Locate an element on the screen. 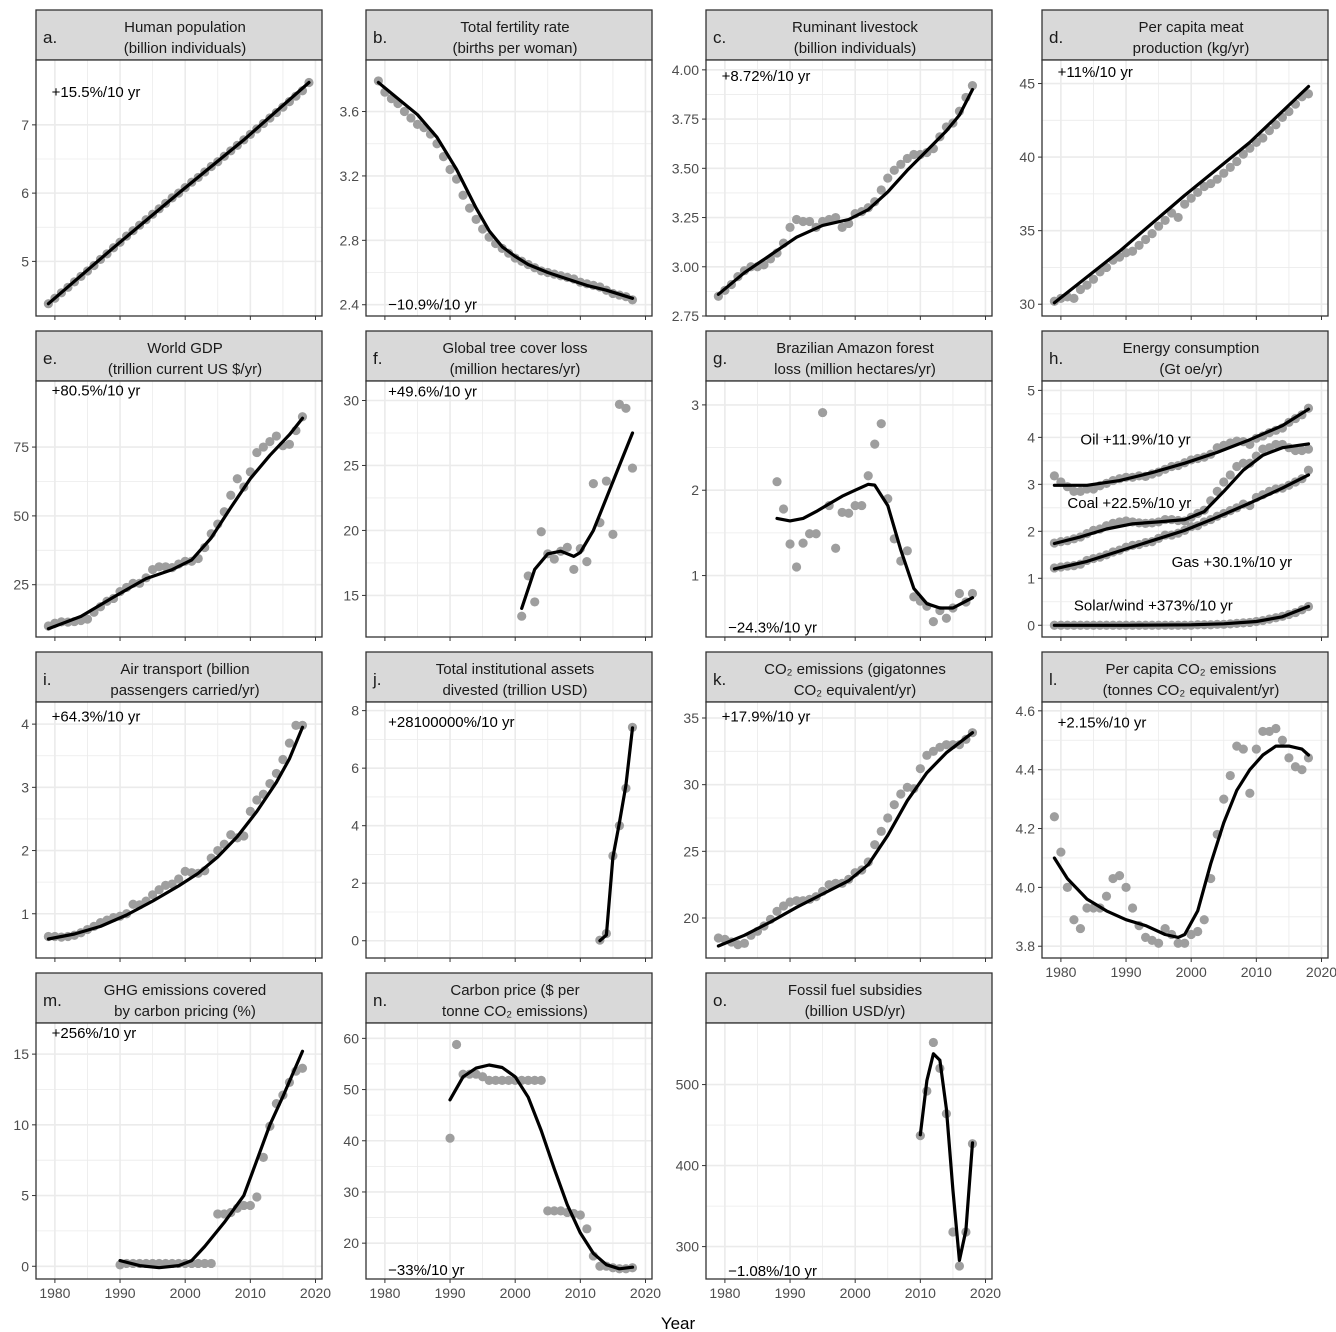 The width and height of the screenshot is (1336, 1332). trend-annotation: +11%/10 yr is located at coordinates (1095, 72).